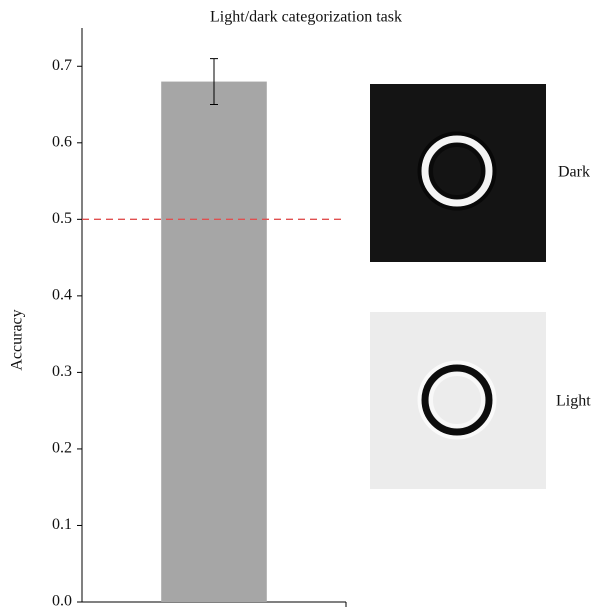 This screenshot has width=604, height=609. I want to click on image-label: Light, so click(573, 401).